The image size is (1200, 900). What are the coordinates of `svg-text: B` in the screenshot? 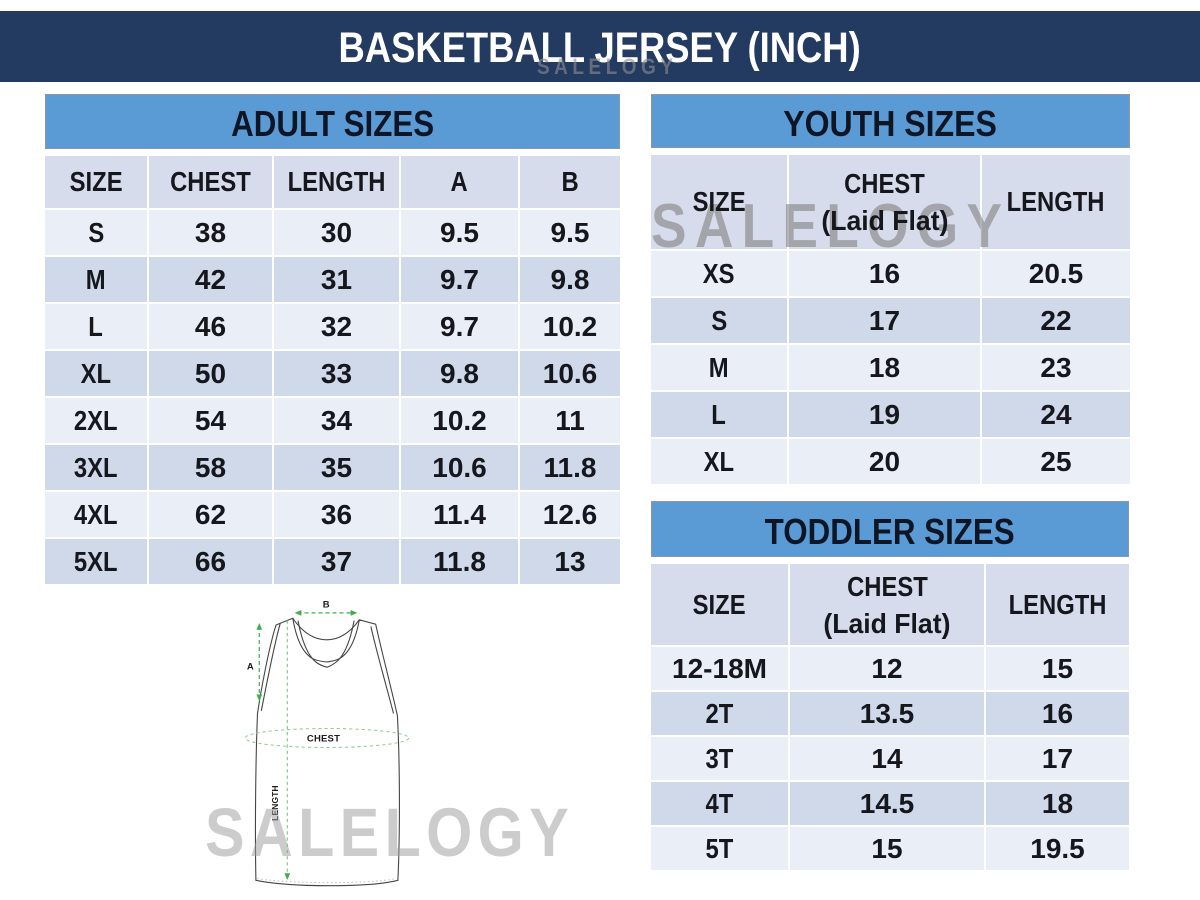 It's located at (326, 605).